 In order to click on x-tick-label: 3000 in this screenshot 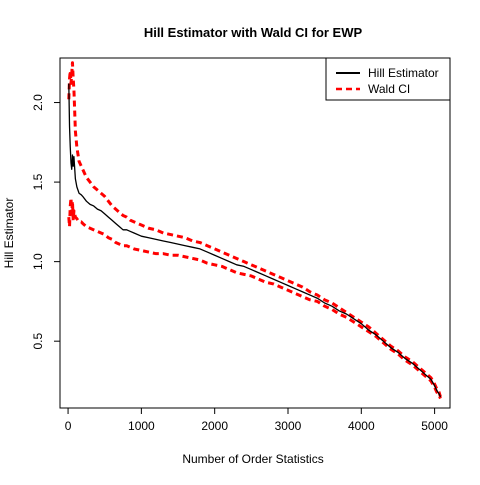, I will do `click(288, 426)`.